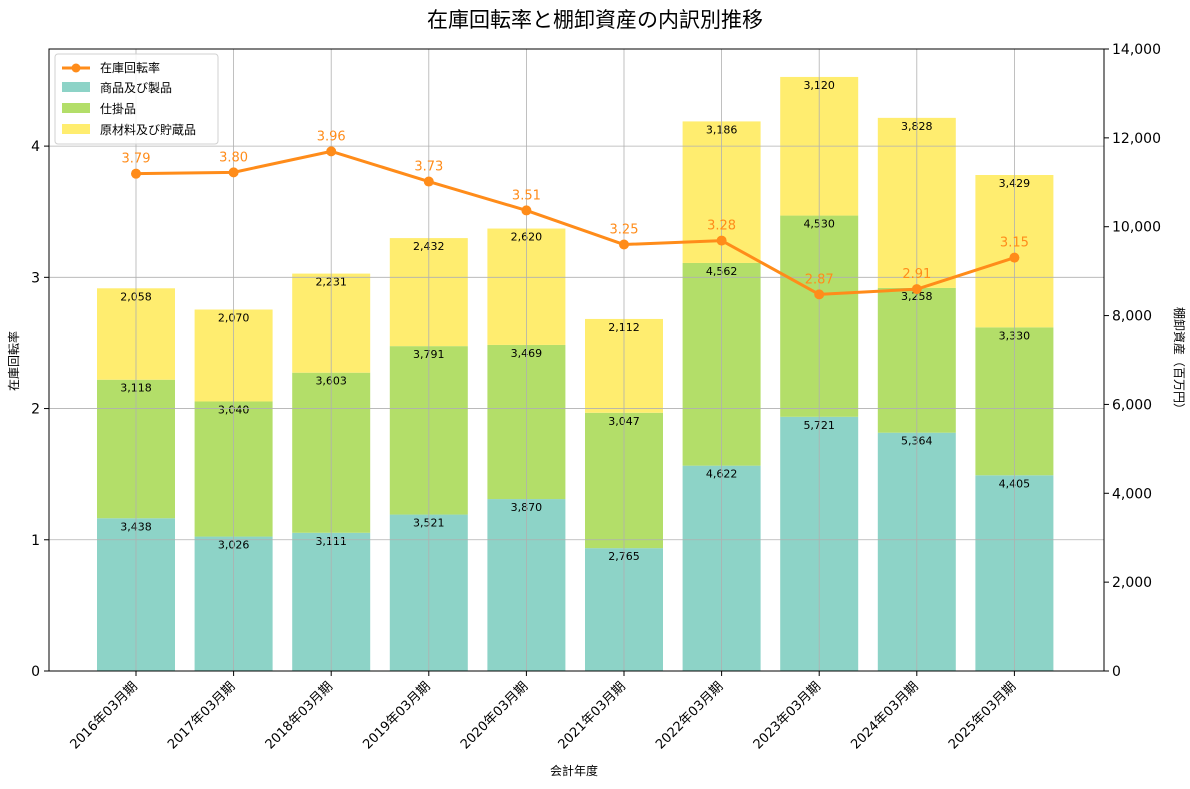 The height and width of the screenshot is (789, 1190). What do you see at coordinates (819, 279) in the screenshot?
I see `turnover-value-label: 2.87` at bounding box center [819, 279].